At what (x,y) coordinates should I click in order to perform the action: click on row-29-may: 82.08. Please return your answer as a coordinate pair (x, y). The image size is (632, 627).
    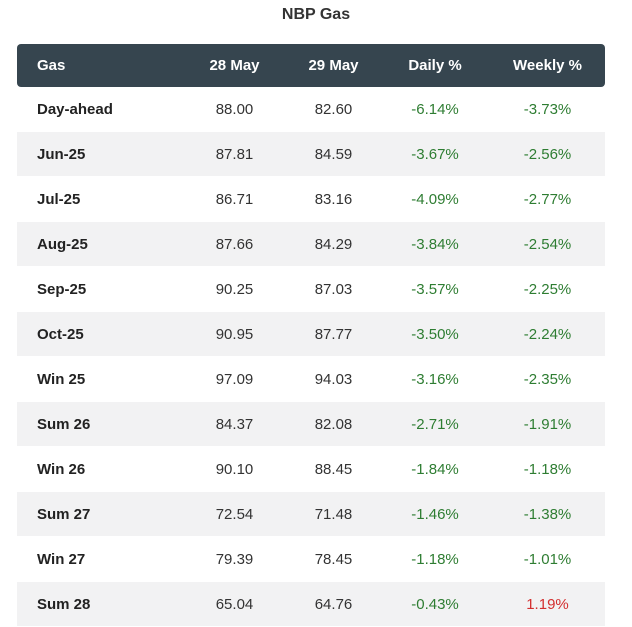
    Looking at the image, I should click on (333, 424).